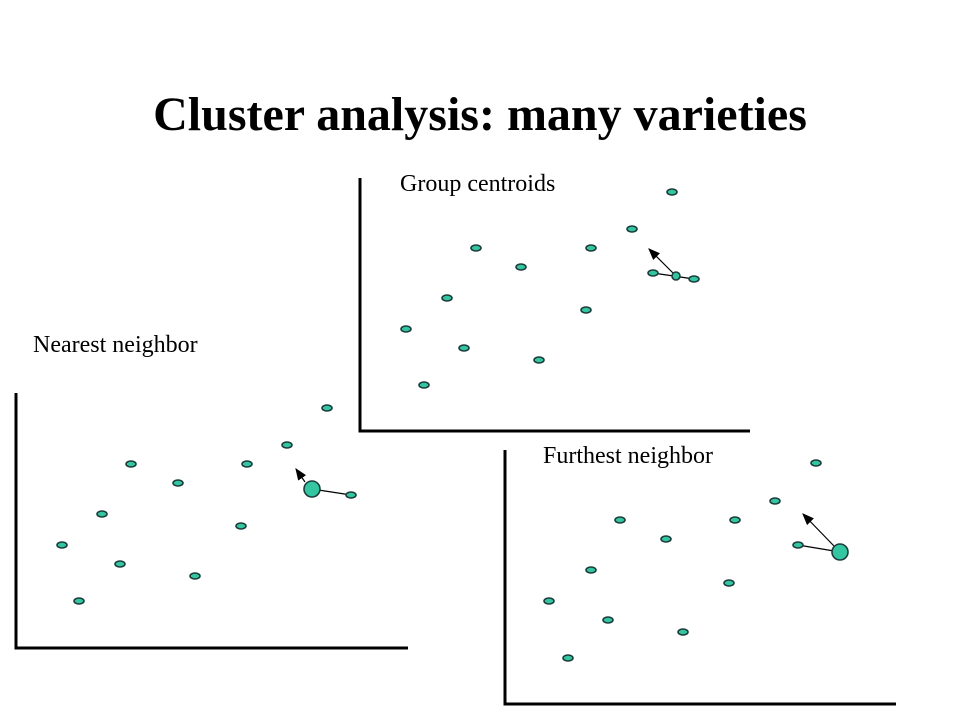 The image size is (960, 720). I want to click on title: Cluster analysis: many varieties, so click(480, 114).